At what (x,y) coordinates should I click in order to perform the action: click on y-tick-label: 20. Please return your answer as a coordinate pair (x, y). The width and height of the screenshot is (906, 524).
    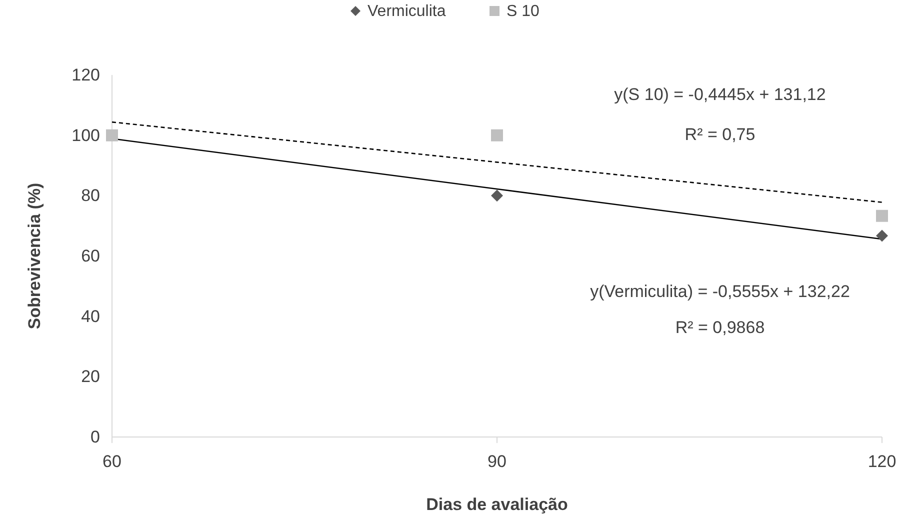
    Looking at the image, I should click on (90, 376).